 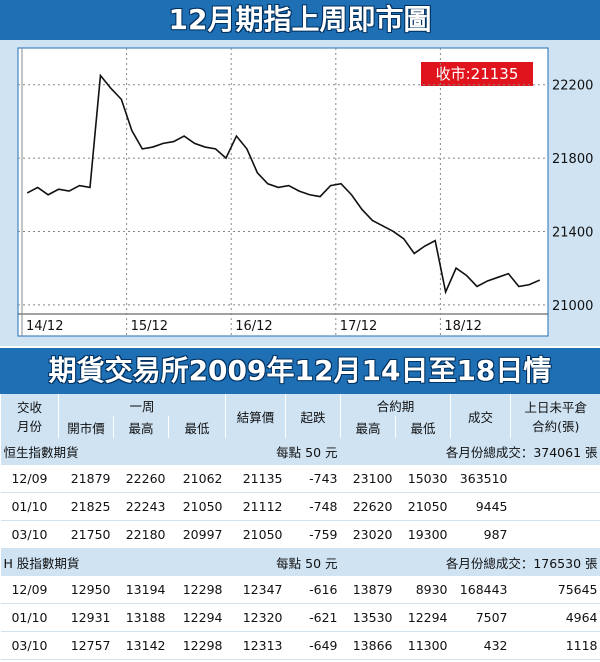 What do you see at coordinates (255, 617) in the screenshot?
I see `cell: 12320` at bounding box center [255, 617].